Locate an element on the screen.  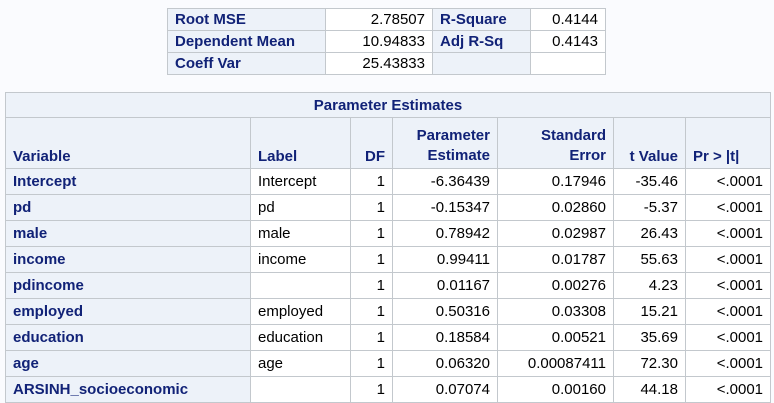
variable-cell: Intercept is located at coordinates (128, 181).